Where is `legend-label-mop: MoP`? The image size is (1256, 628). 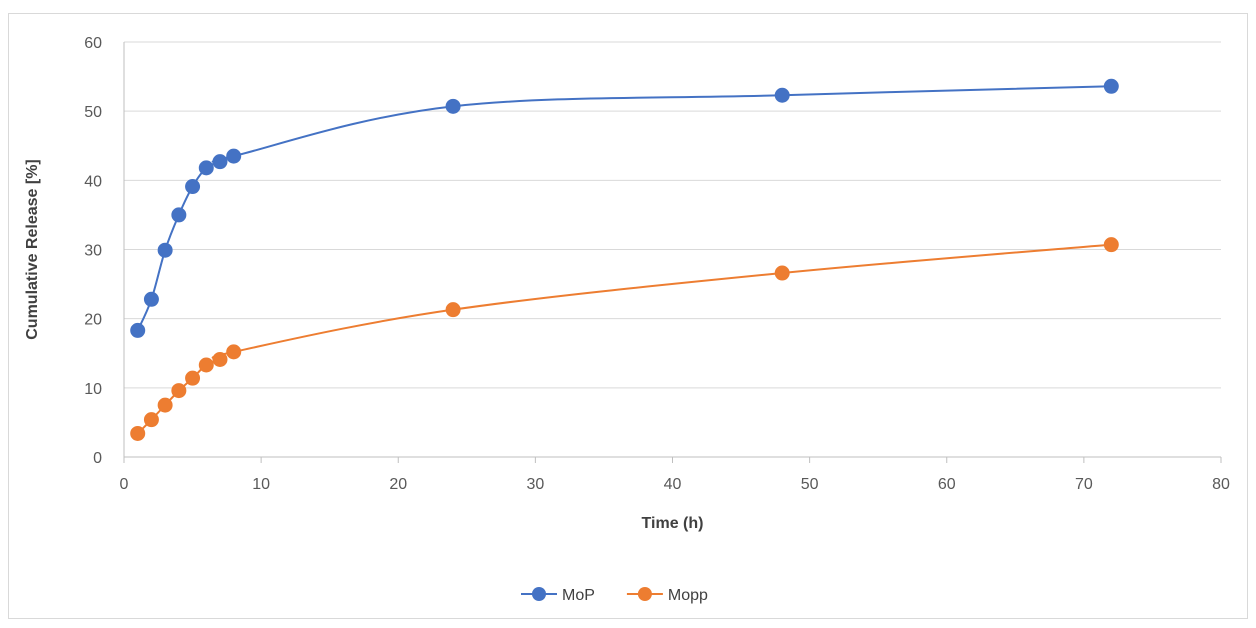
legend-label-mop: MoP is located at coordinates (578, 595).